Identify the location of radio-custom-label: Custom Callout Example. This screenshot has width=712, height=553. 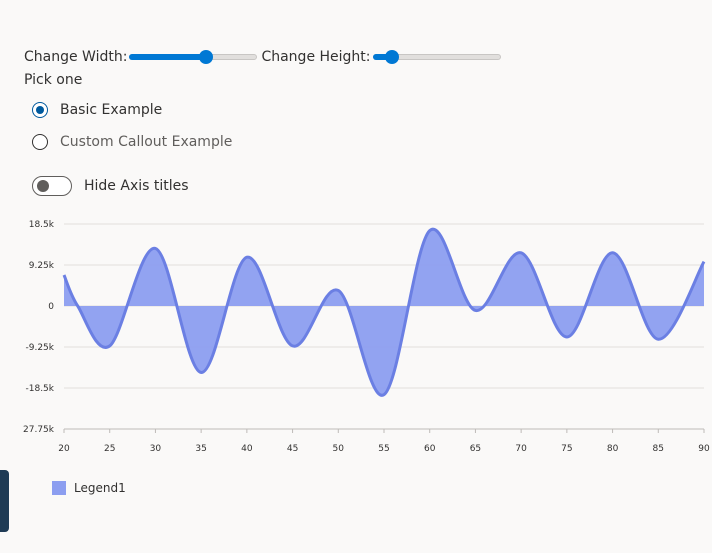
(146, 142).